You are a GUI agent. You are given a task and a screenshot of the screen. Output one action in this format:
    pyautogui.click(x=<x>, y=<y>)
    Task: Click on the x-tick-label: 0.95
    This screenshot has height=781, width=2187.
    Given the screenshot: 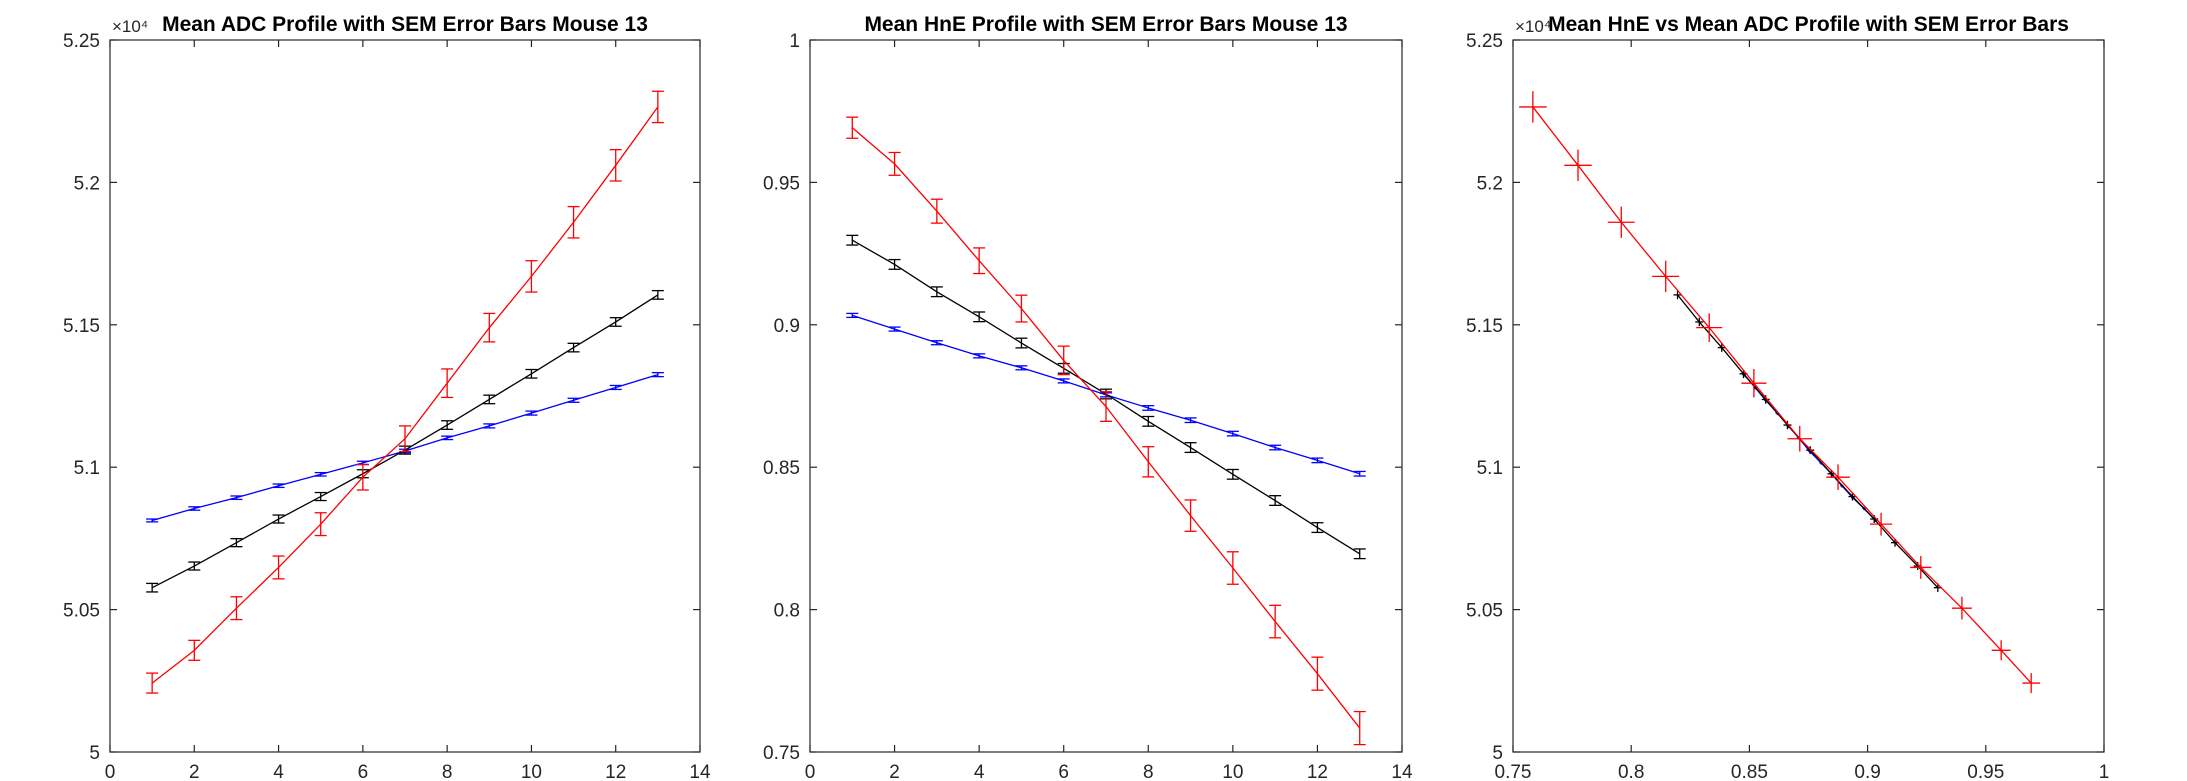 What is the action you would take?
    pyautogui.click(x=1985, y=771)
    